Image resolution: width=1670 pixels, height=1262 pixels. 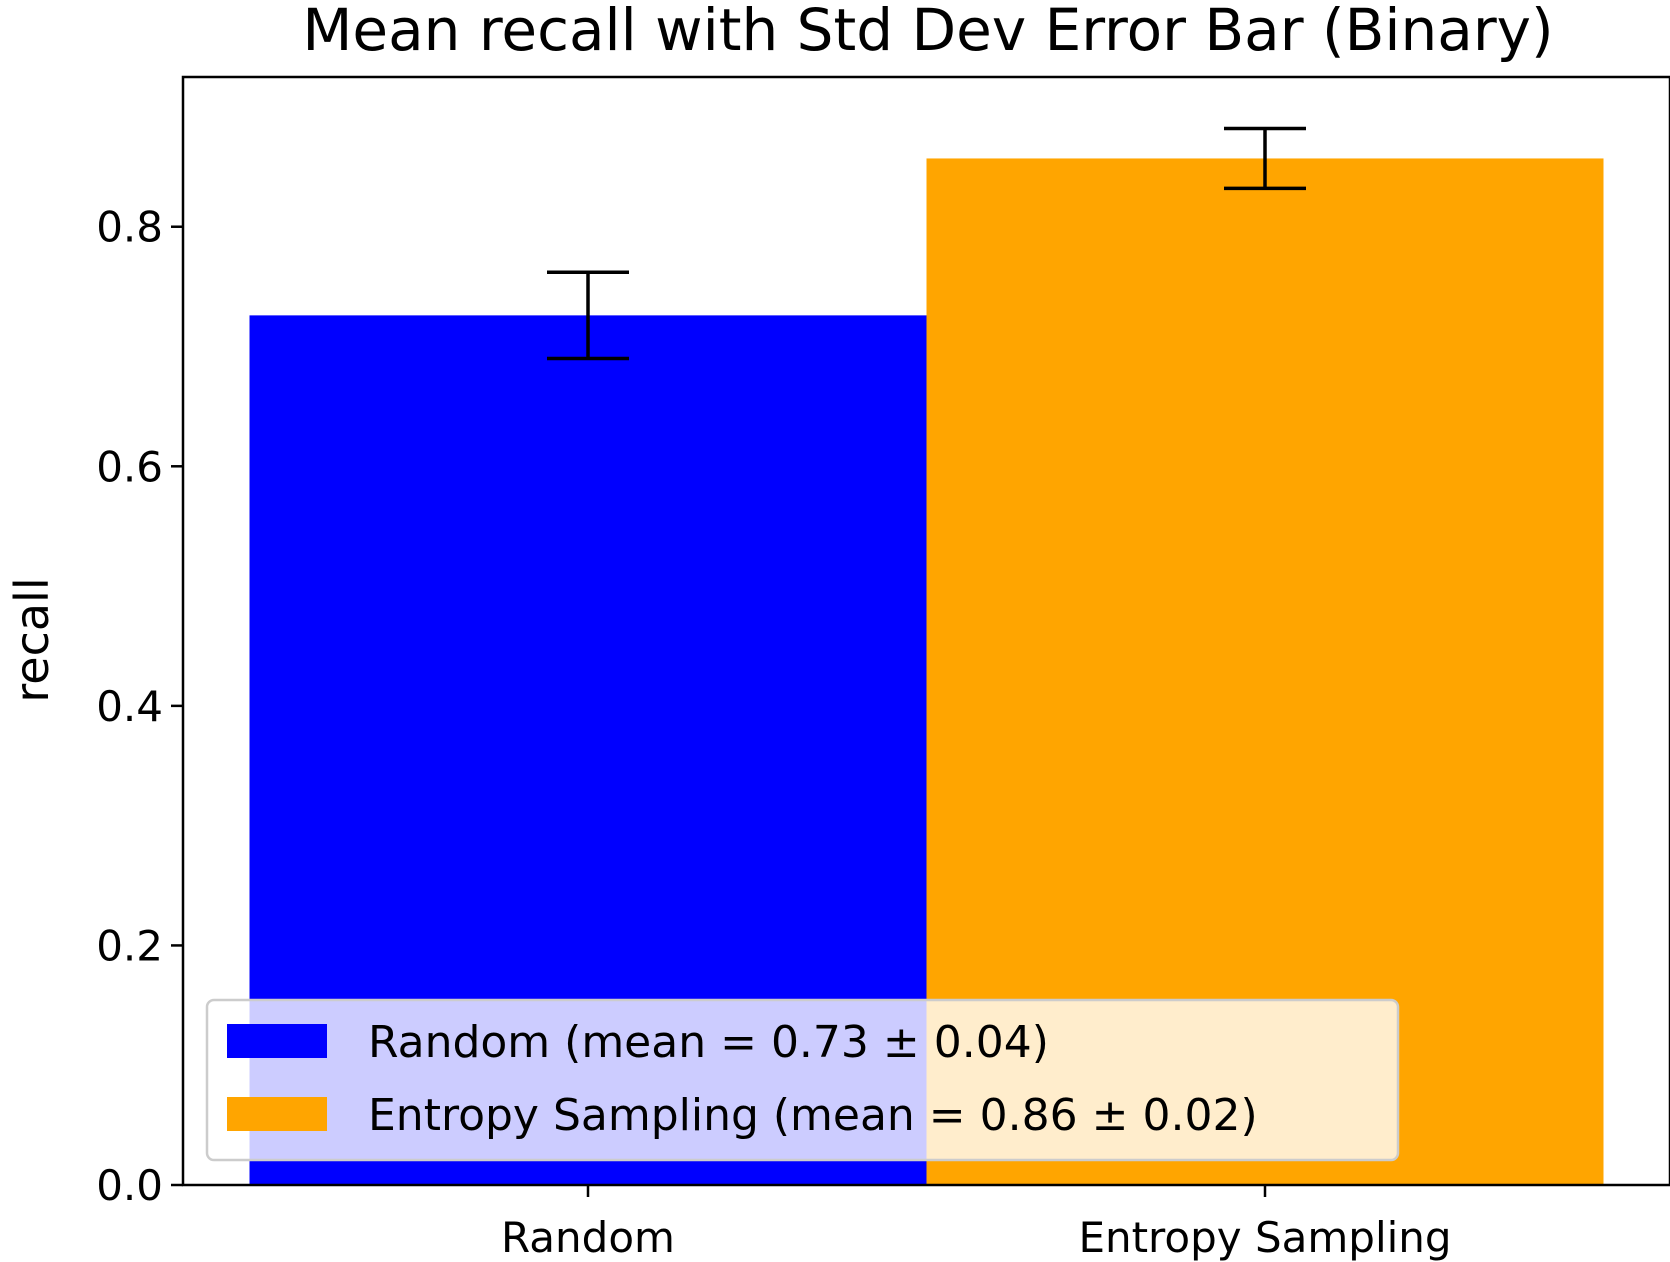 I want to click on x-tick-label-random: Random, so click(x=588, y=1237).